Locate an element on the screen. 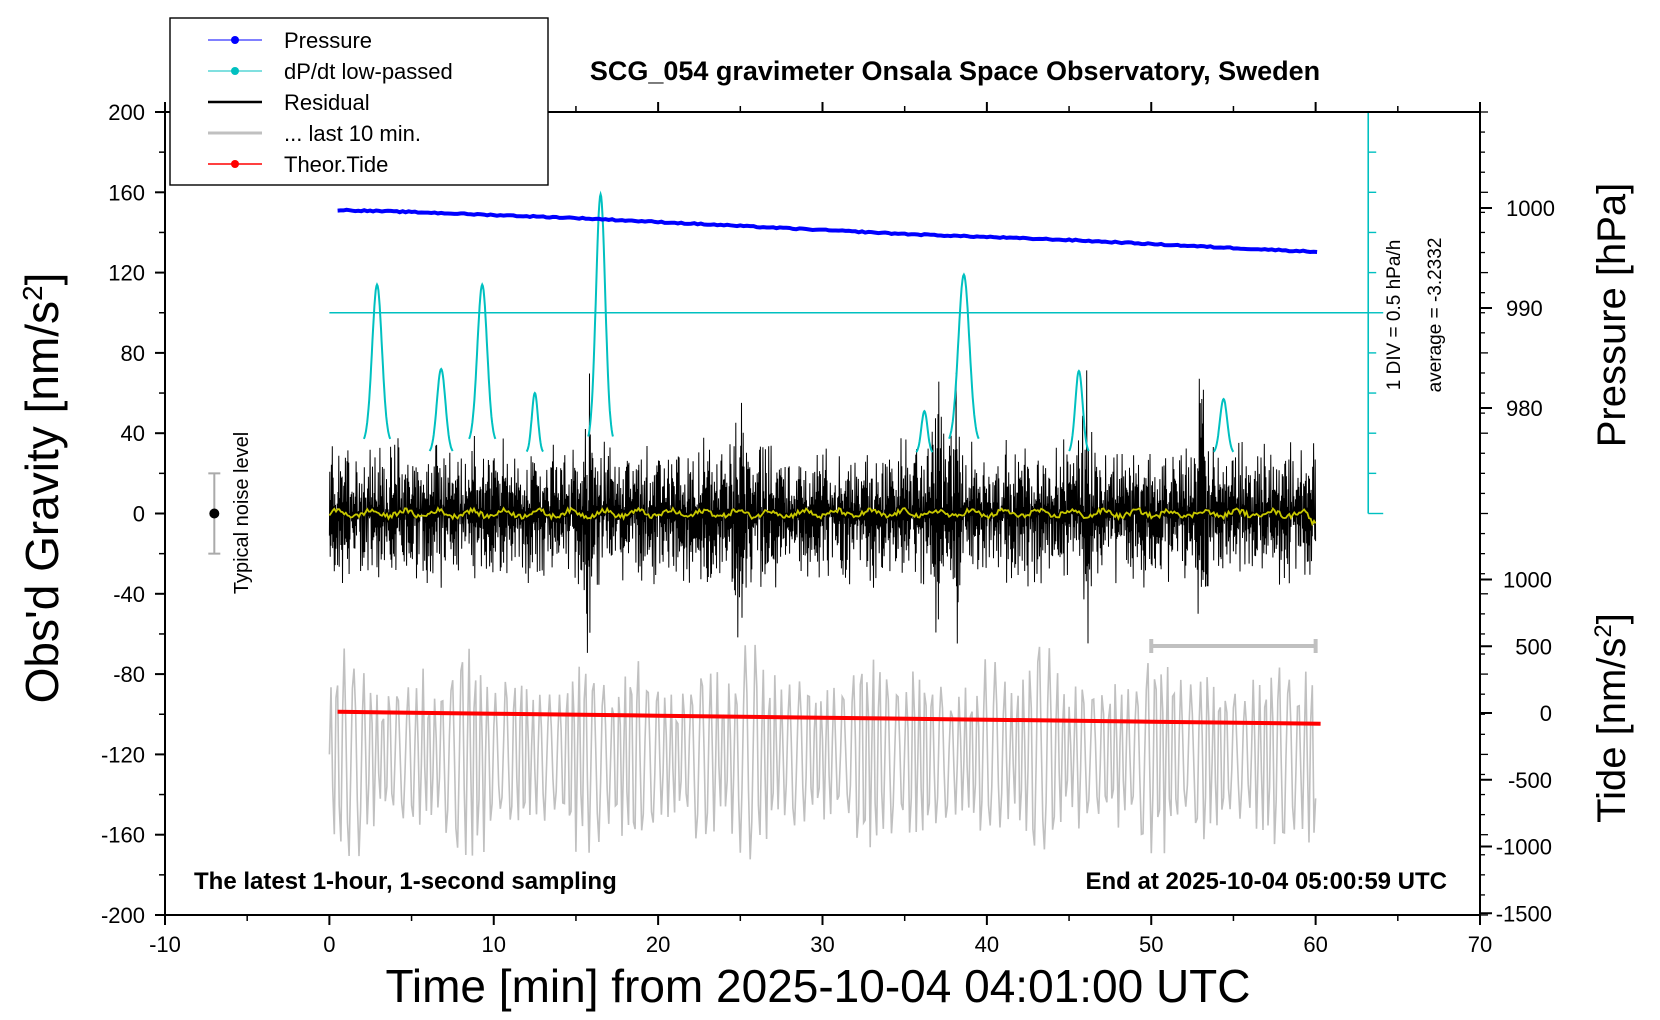  tide-tick-label: -1500 is located at coordinates (1524, 913).